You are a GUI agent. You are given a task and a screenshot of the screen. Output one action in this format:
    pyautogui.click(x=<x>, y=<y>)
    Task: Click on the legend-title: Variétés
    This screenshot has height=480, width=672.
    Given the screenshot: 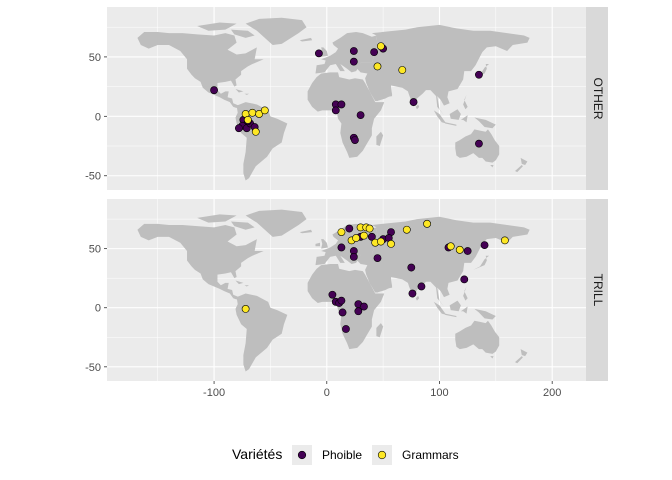 What is the action you would take?
    pyautogui.click(x=257, y=454)
    